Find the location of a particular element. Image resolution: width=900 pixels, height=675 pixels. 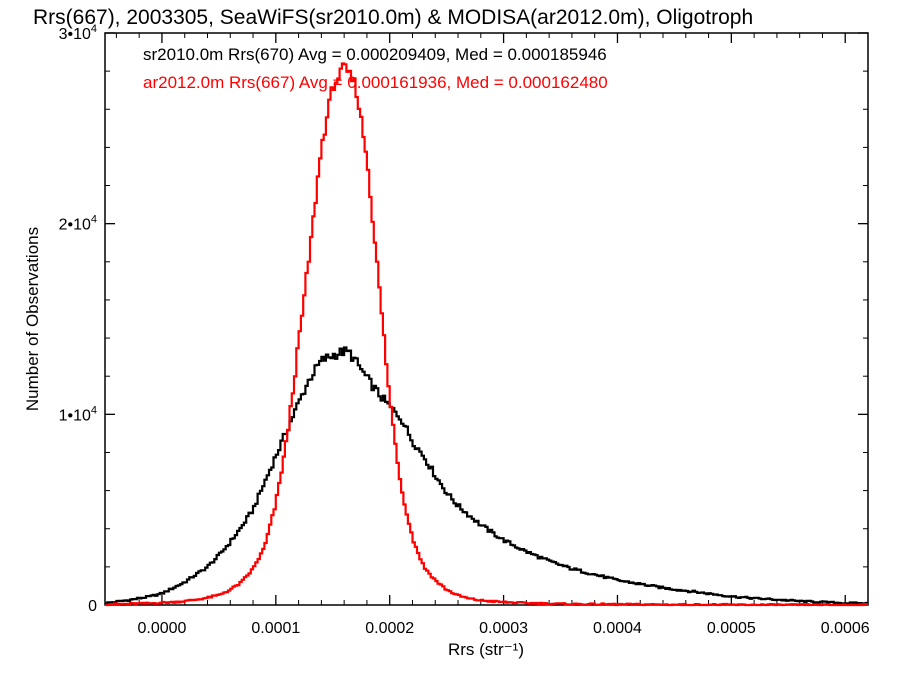

x-tick-label: 0.0003 is located at coordinates (503, 628).